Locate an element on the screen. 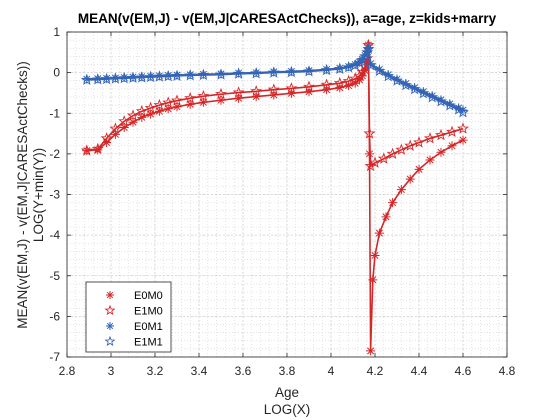 This screenshot has width=560, height=420. series-e1m1 is located at coordinates (274, 80).